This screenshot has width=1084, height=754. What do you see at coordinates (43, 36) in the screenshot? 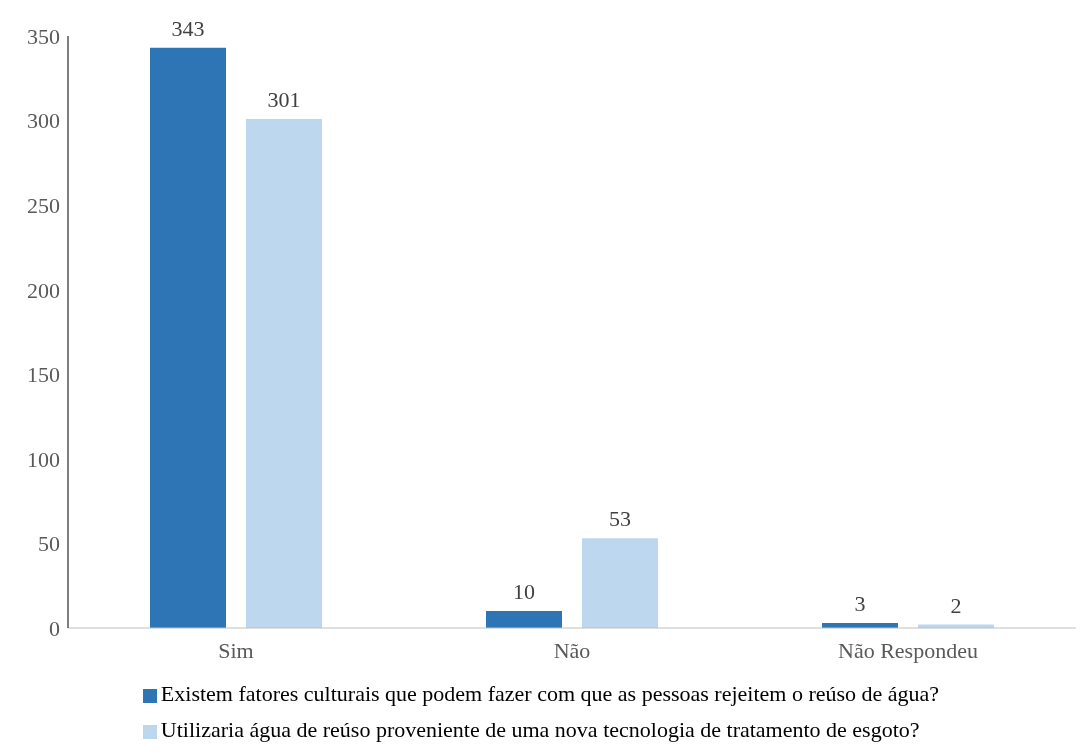
I see `y-tick-label: 350` at bounding box center [43, 36].